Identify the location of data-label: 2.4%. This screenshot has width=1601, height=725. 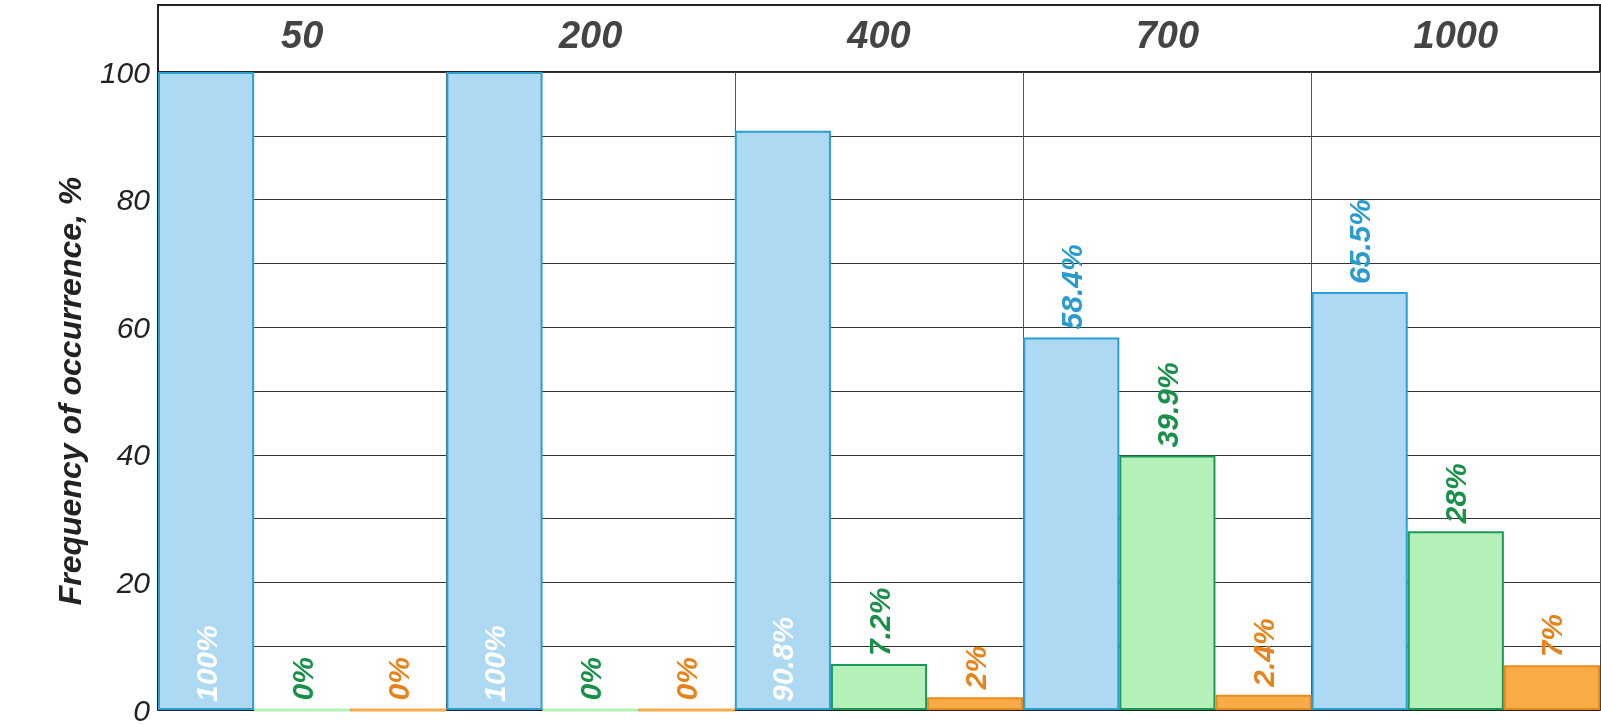
(1264, 653).